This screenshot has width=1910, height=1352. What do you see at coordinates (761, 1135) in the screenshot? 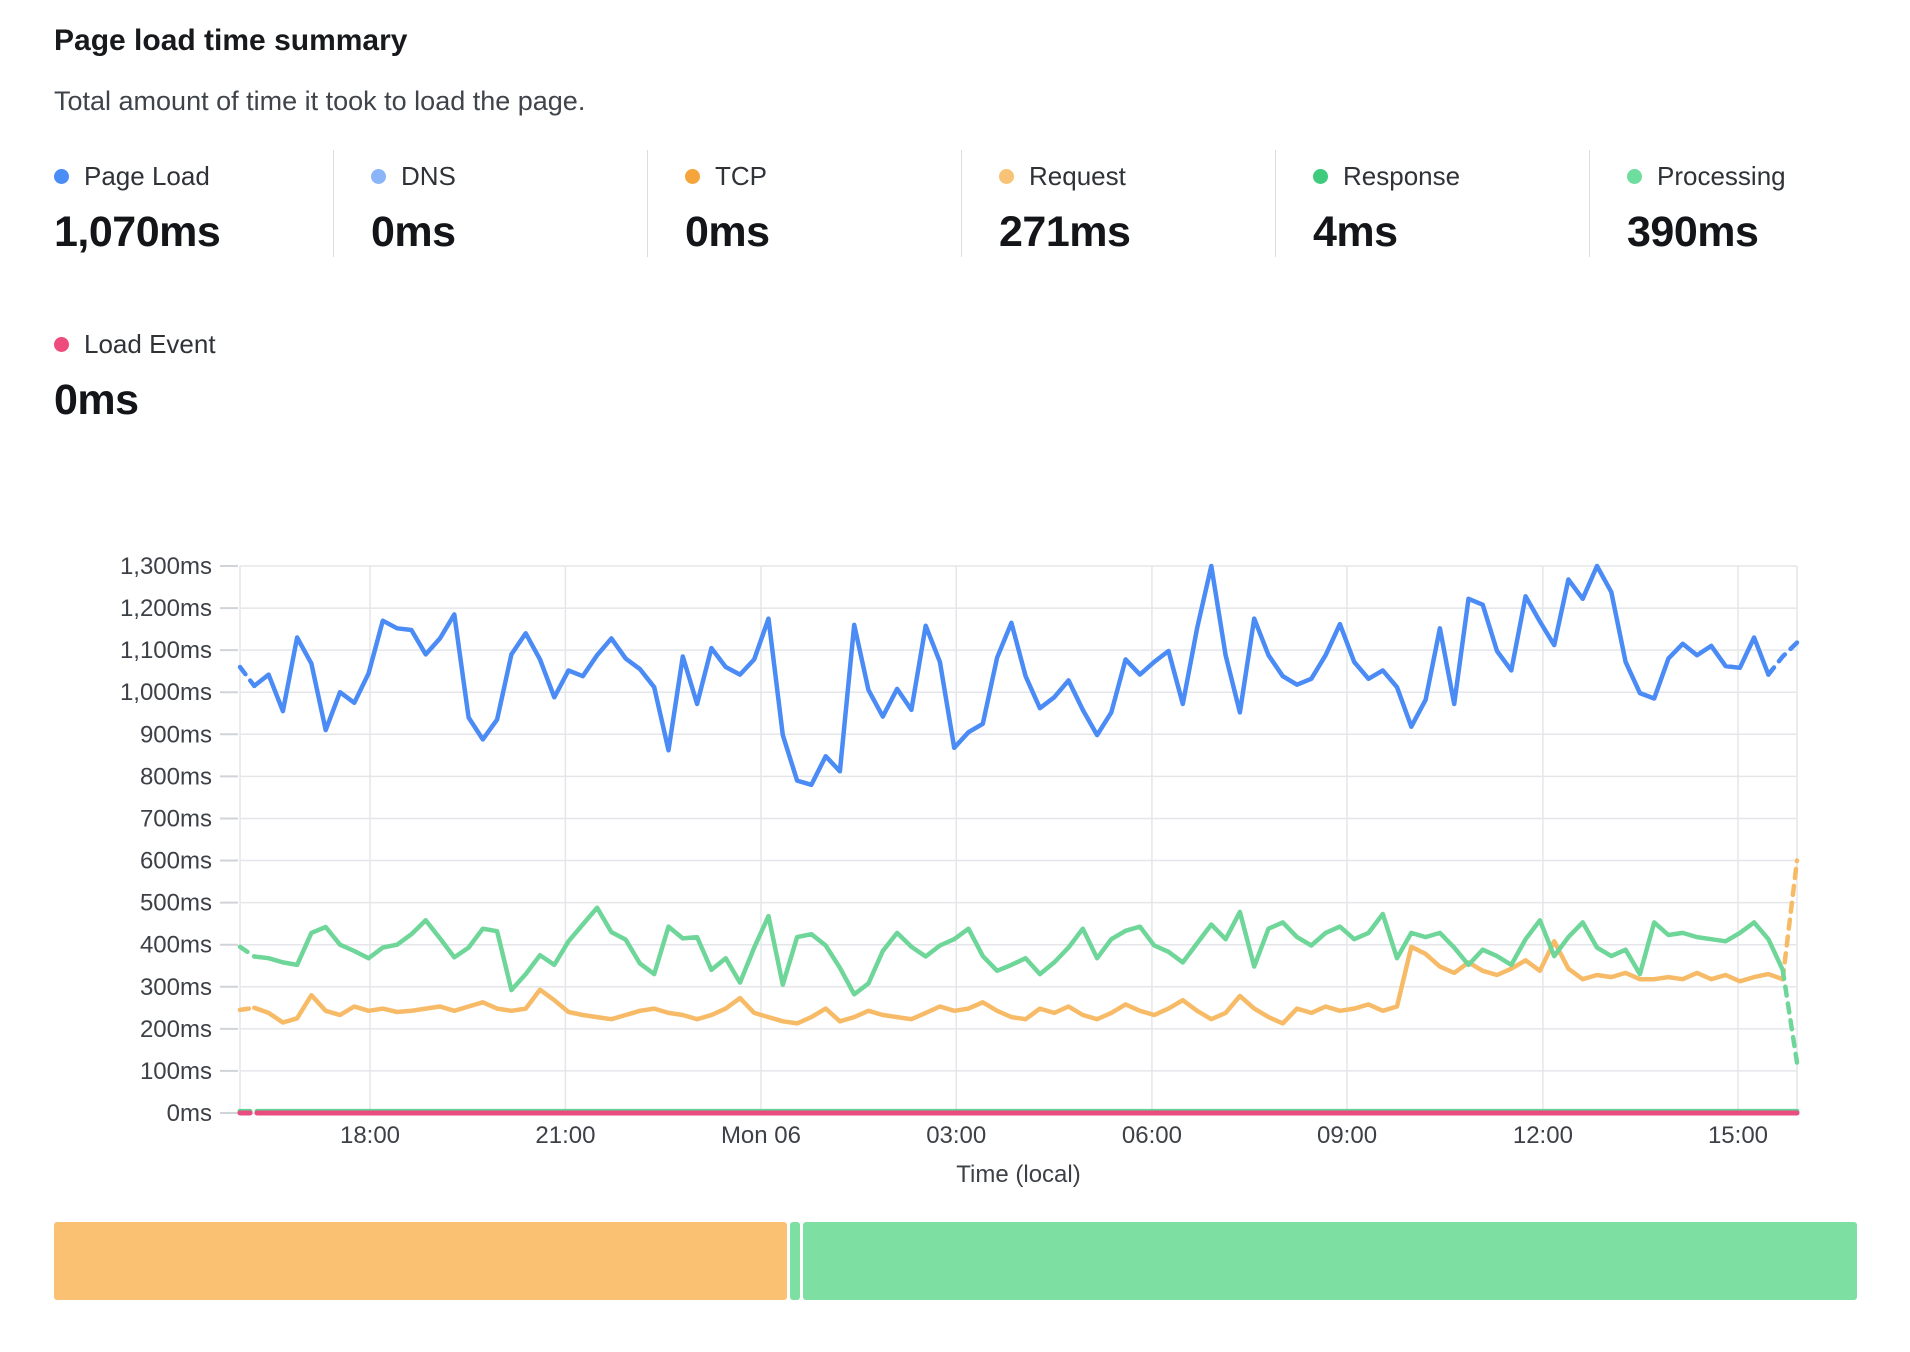
I see `x-axis-label: Mon 06` at bounding box center [761, 1135].